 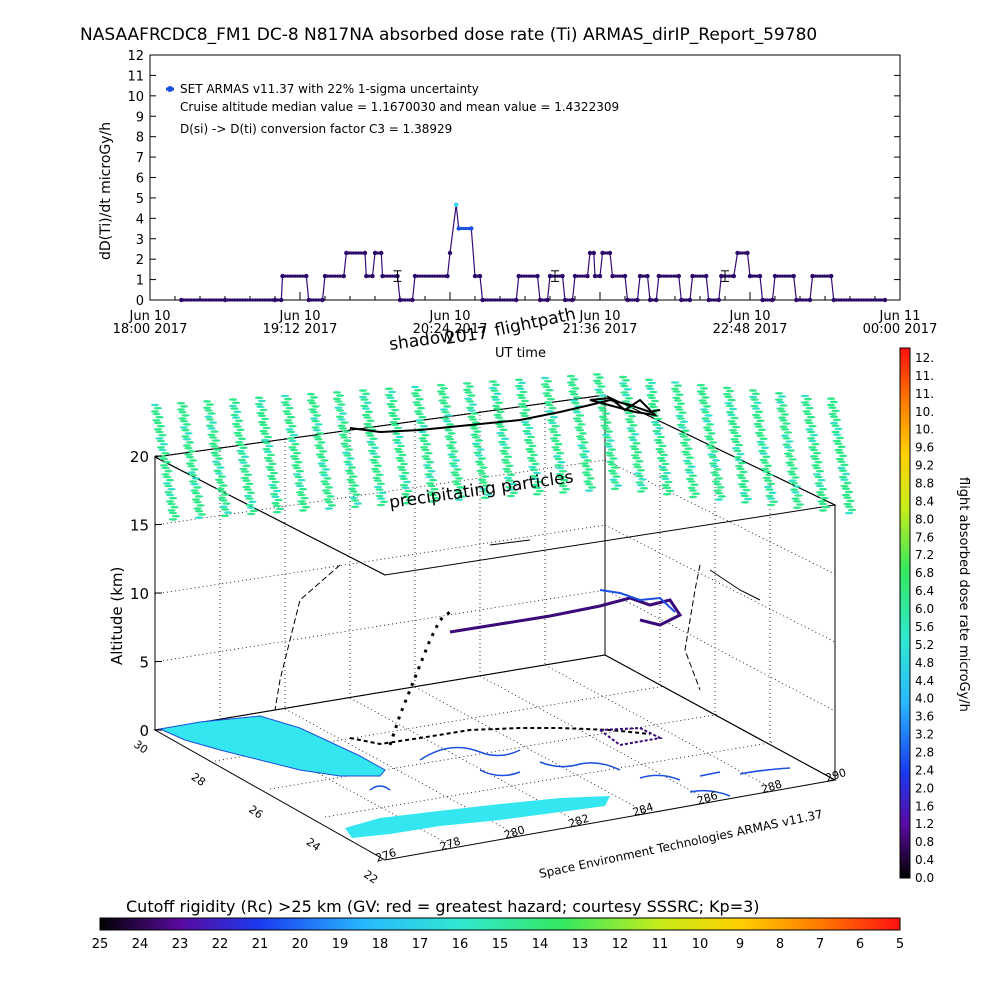 What do you see at coordinates (924, 466) in the screenshot?
I see `dose-rate-colorbar-label: 9.2` at bounding box center [924, 466].